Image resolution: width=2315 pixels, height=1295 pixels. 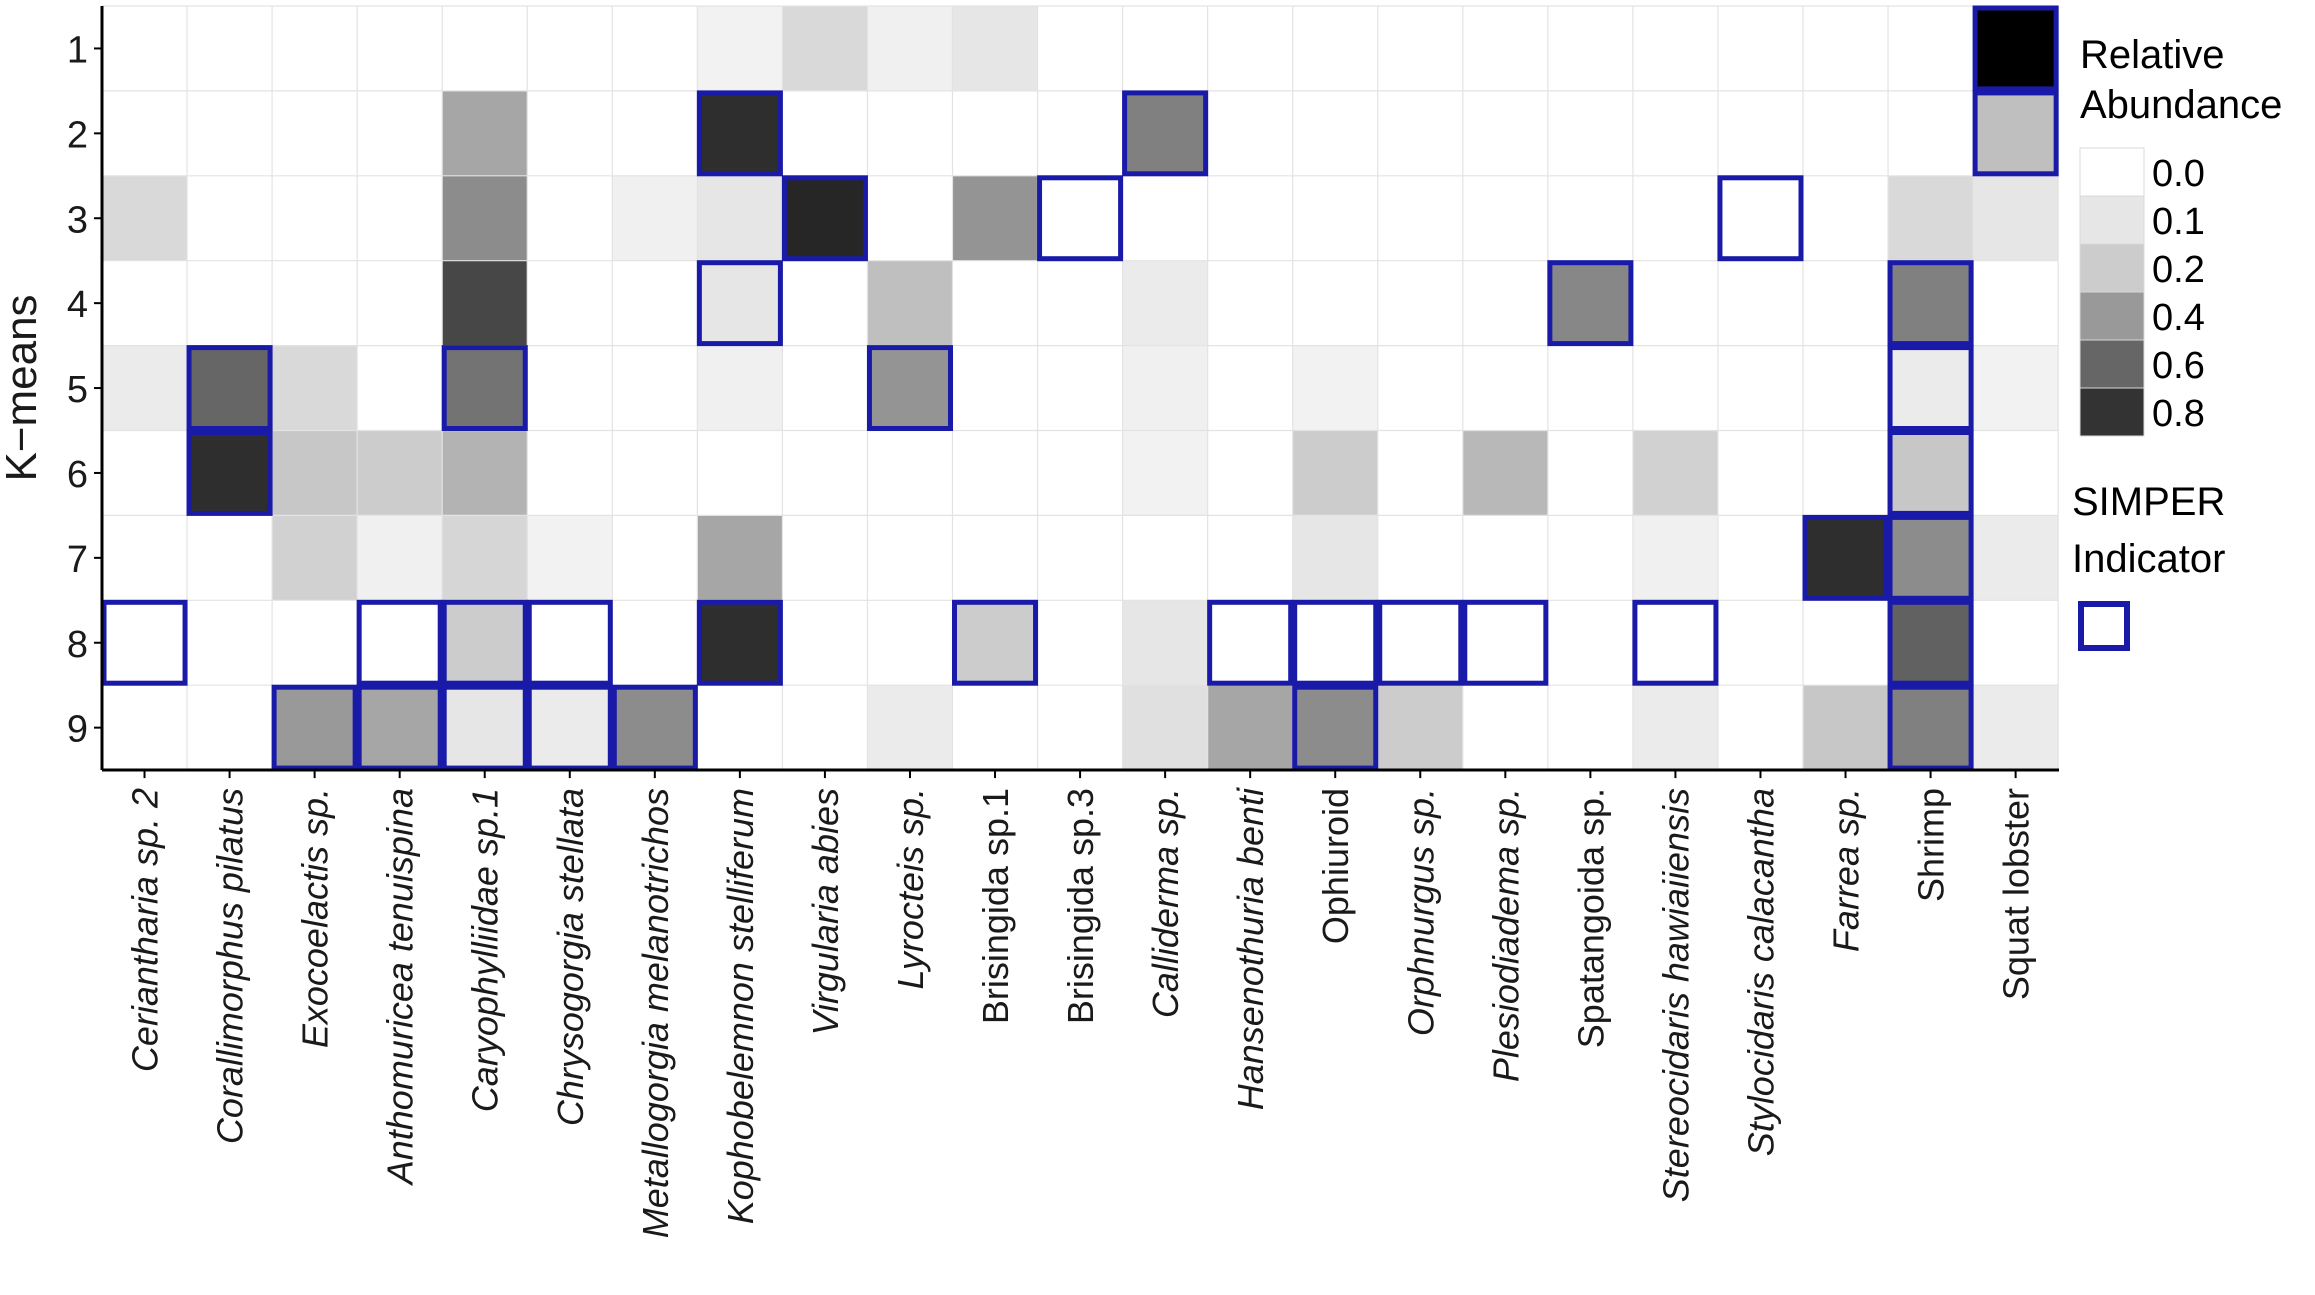 What do you see at coordinates (655, 473) in the screenshot?
I see `cell-r6-c7` at bounding box center [655, 473].